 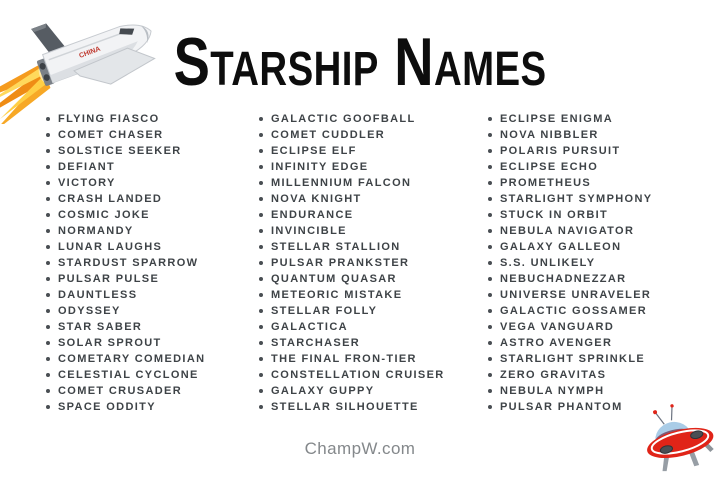 I want to click on list-item: FLYING FIASCO, so click(x=125, y=119).